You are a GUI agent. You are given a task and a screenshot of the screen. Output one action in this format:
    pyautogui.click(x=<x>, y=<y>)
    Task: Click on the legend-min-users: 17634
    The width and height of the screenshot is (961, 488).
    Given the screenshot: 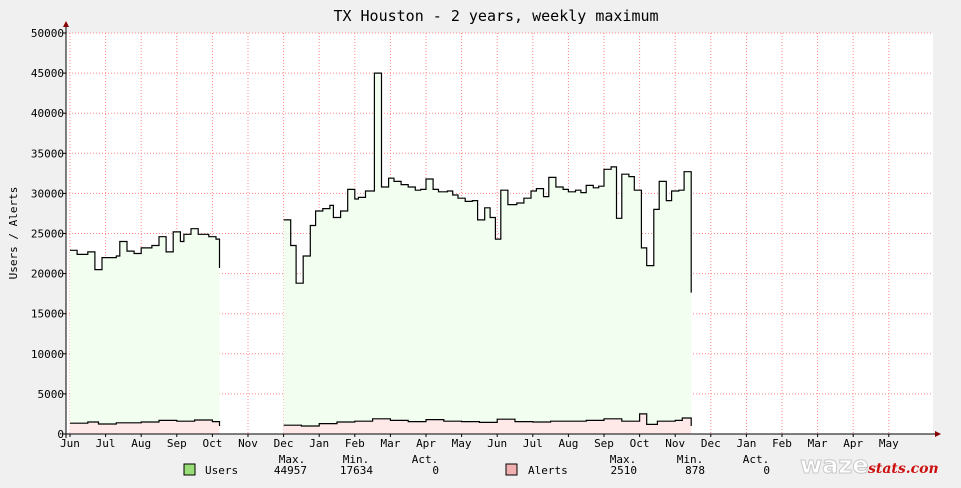 What is the action you would take?
    pyautogui.click(x=356, y=470)
    